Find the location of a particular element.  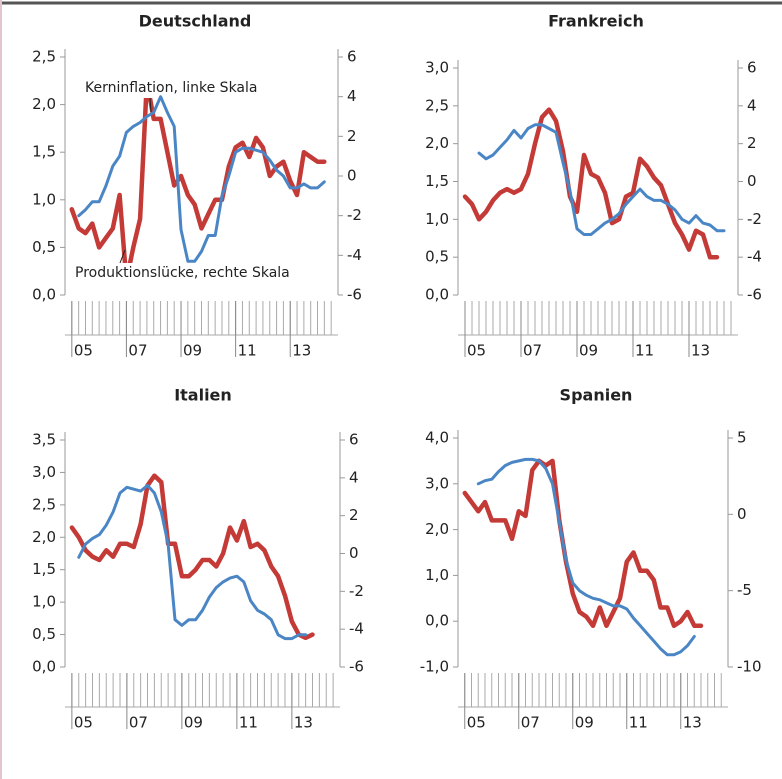

chart-title: Frankreich is located at coordinates (596, 21).